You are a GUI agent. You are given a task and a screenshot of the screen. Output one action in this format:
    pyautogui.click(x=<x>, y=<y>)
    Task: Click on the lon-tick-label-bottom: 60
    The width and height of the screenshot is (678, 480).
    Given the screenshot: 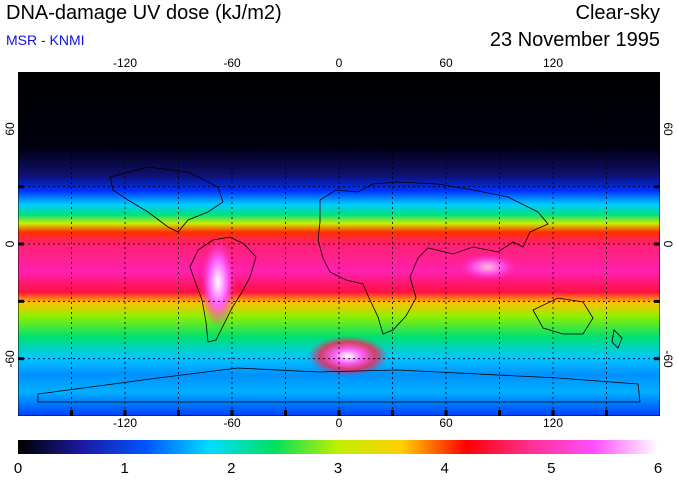 What is the action you would take?
    pyautogui.click(x=446, y=423)
    